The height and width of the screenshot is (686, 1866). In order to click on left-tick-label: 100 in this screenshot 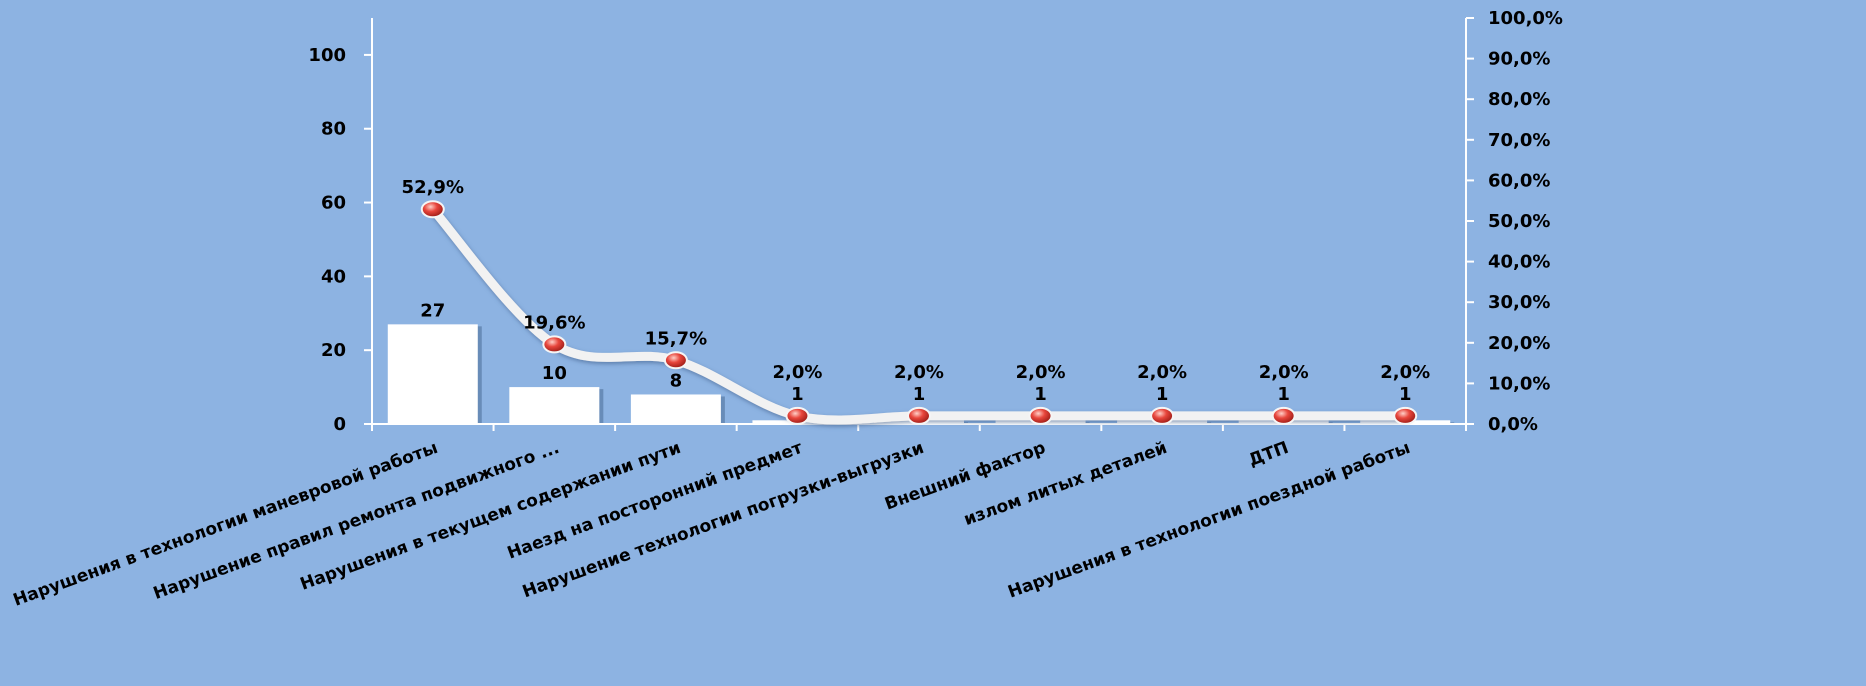, I will do `click(327, 55)`.